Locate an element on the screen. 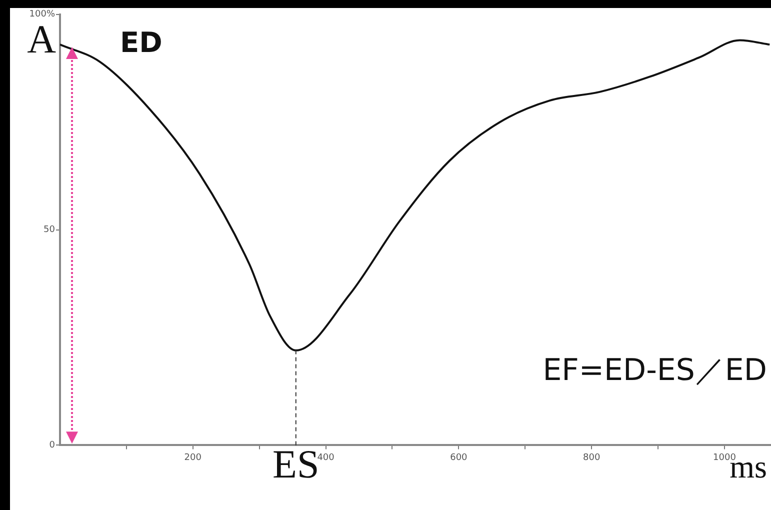 This screenshot has width=771, height=510. x-tick-label: 600 is located at coordinates (459, 457).